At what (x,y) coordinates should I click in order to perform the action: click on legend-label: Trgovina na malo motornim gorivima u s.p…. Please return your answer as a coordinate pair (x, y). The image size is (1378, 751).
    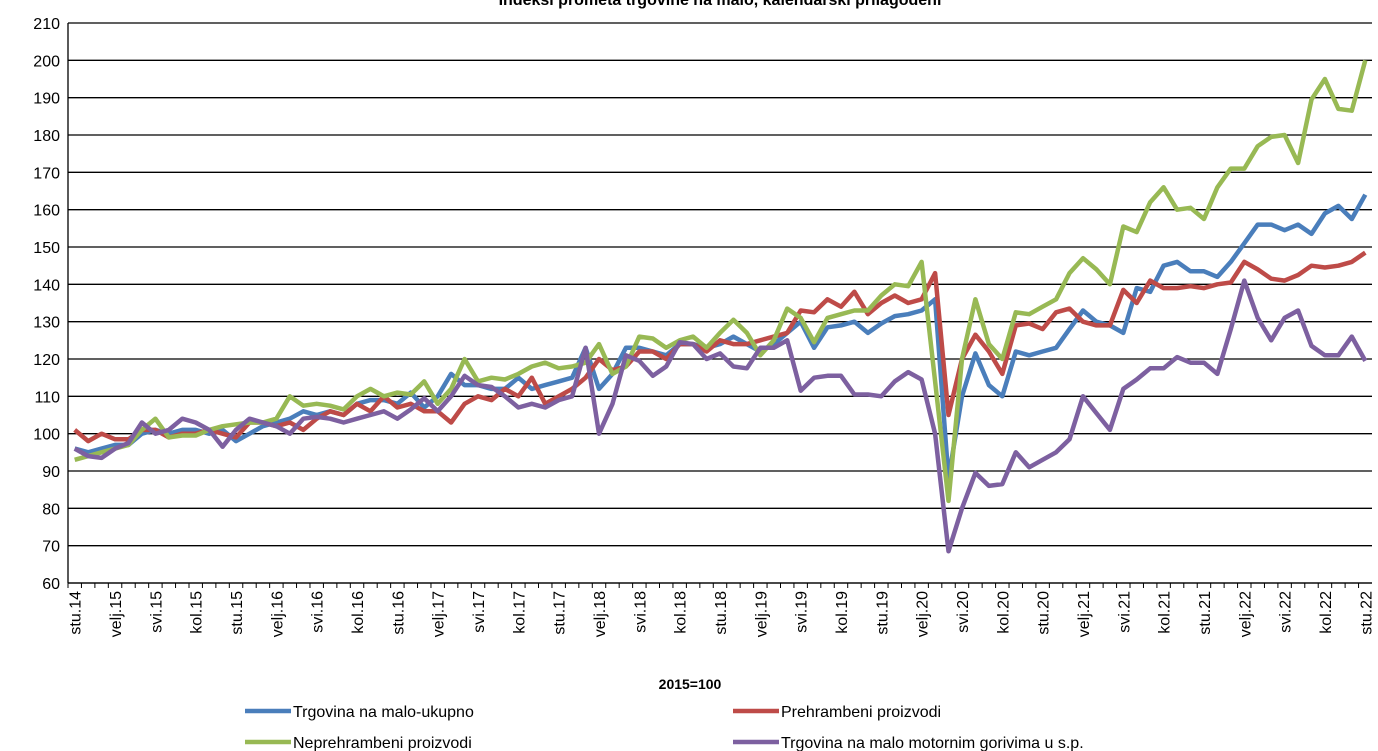
    Looking at the image, I should click on (932, 743).